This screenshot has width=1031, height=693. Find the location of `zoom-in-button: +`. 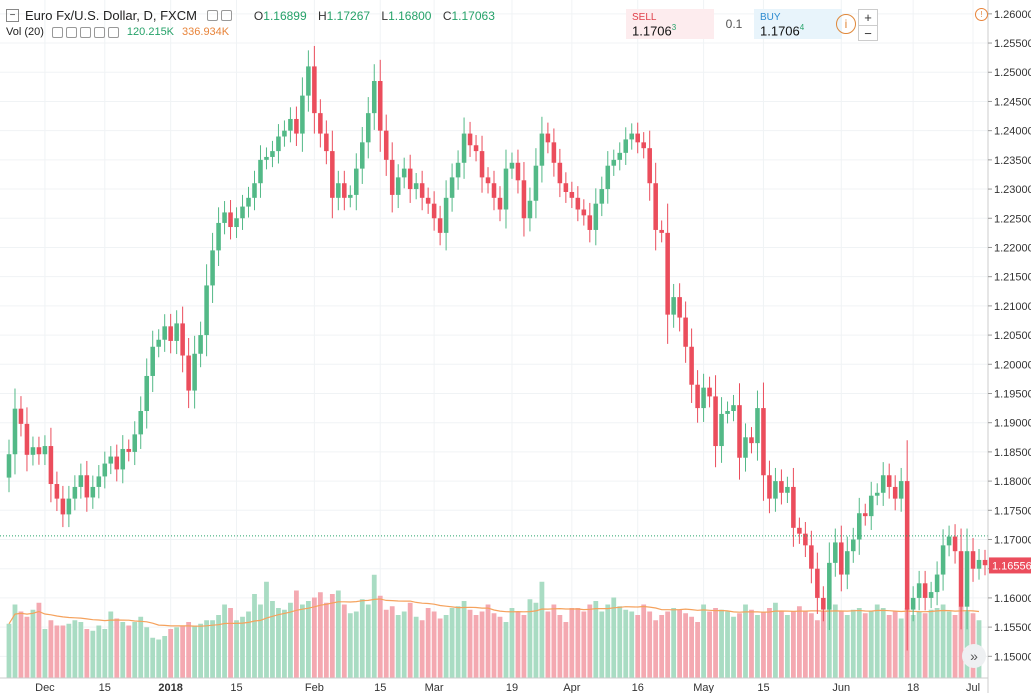

zoom-in-button: + is located at coordinates (868, 17).